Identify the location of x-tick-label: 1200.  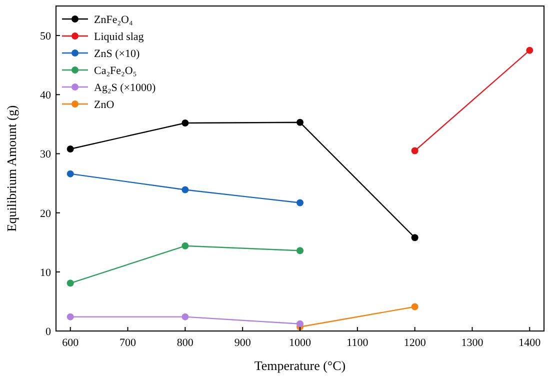
(415, 343).